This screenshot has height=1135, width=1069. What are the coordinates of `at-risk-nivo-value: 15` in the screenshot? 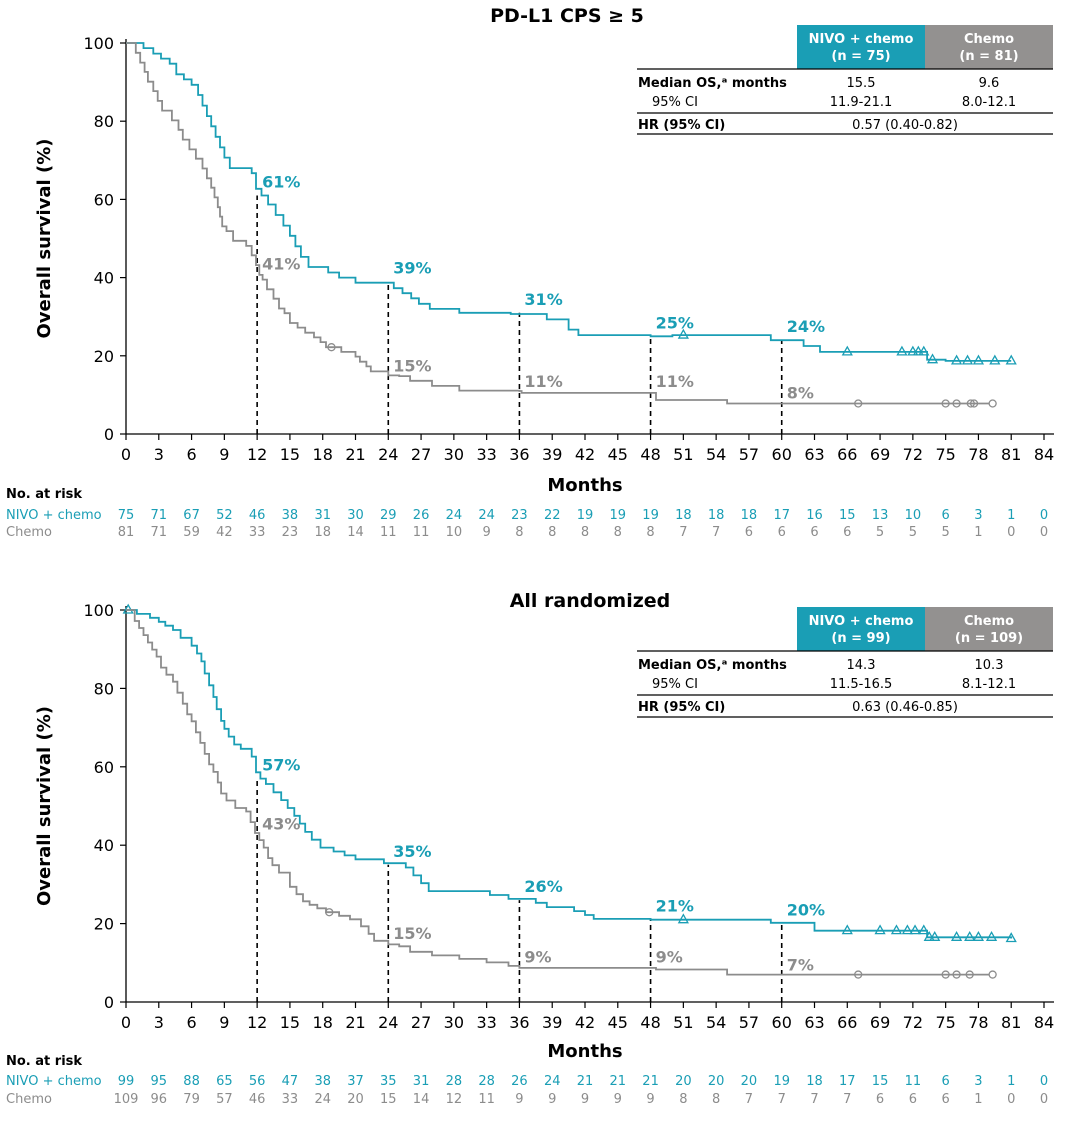 It's located at (880, 1081).